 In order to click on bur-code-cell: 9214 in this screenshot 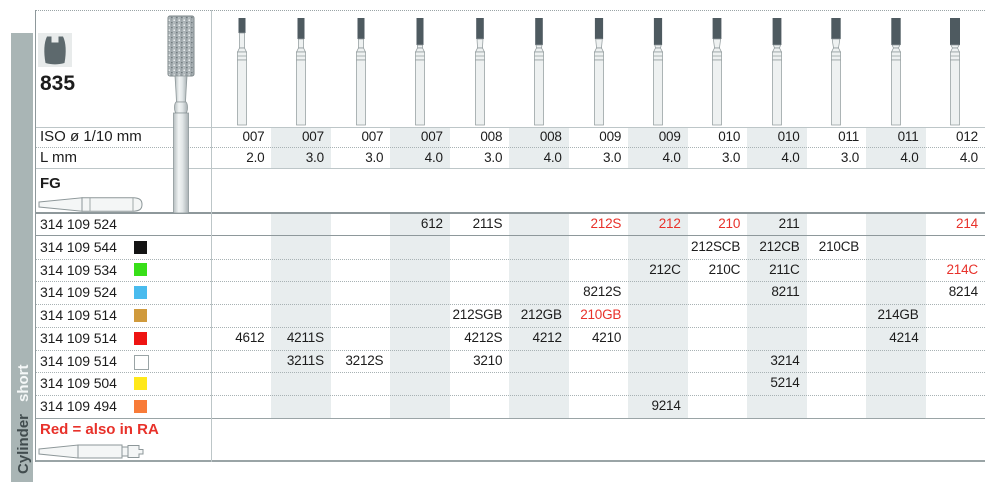, I will do `click(666, 406)`.